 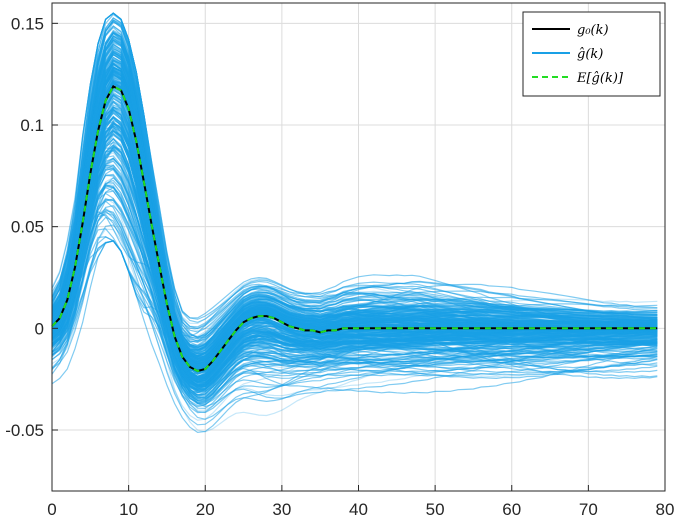 I want to click on x-tick-label: 30, so click(x=281, y=509).